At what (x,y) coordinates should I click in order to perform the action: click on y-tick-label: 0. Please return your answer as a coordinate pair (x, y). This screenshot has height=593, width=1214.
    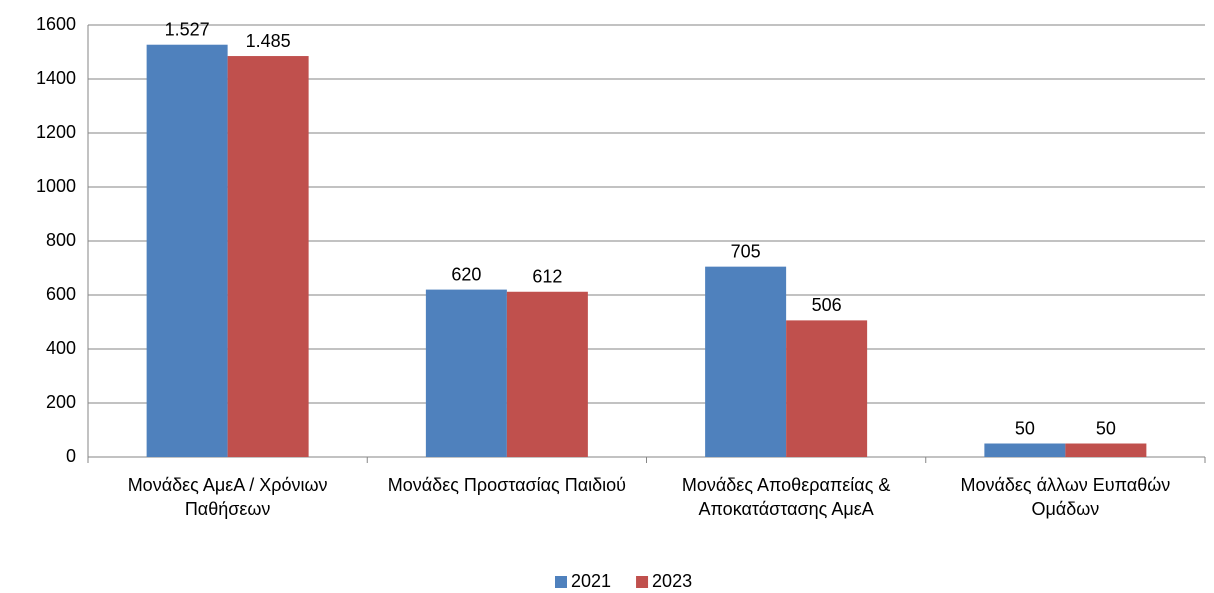
    Looking at the image, I should click on (71, 456).